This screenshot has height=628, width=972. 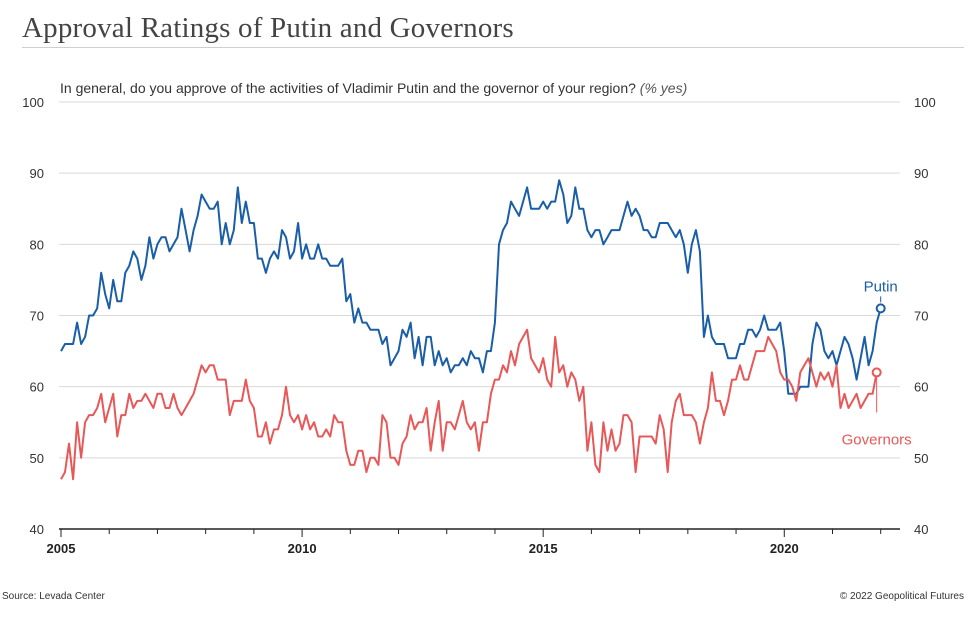 I want to click on source-note: Source: Levada Center, so click(x=53, y=596).